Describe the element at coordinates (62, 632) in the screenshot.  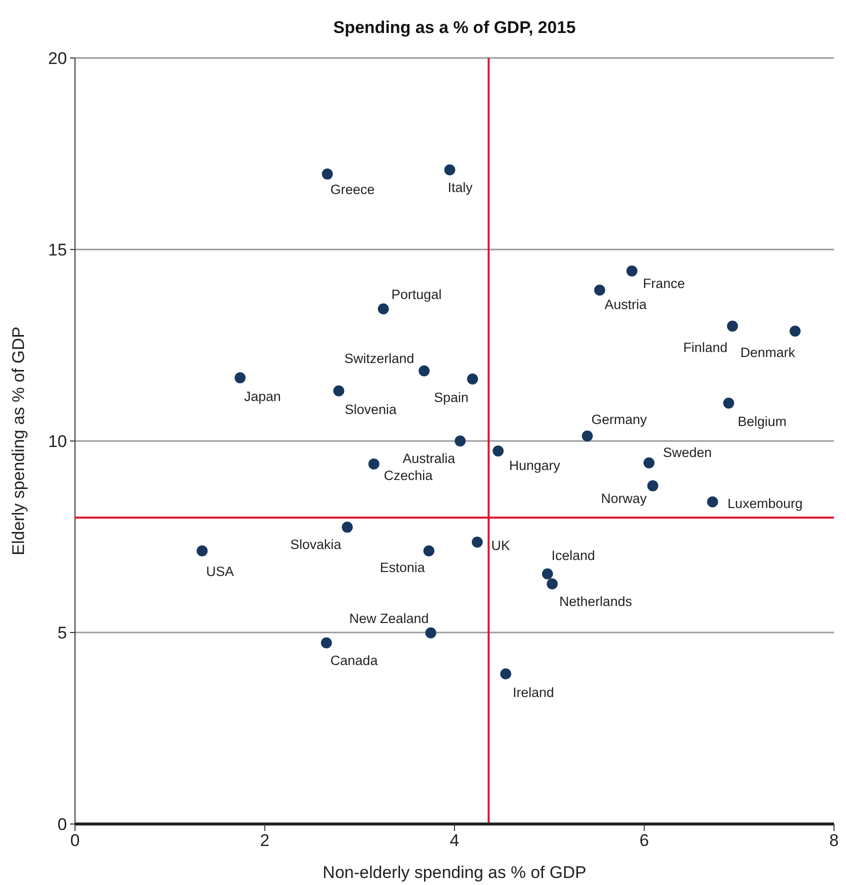
I see `y-tick-label: 5` at that location.